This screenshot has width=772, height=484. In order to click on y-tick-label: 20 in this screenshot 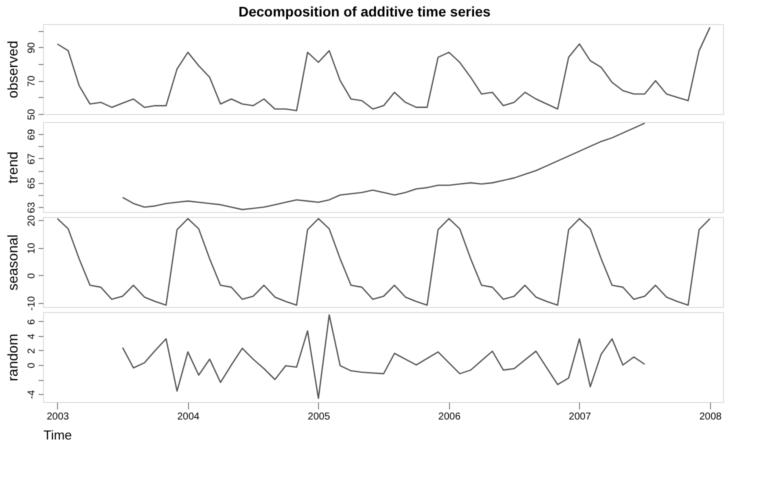, I will do `click(32, 220)`.